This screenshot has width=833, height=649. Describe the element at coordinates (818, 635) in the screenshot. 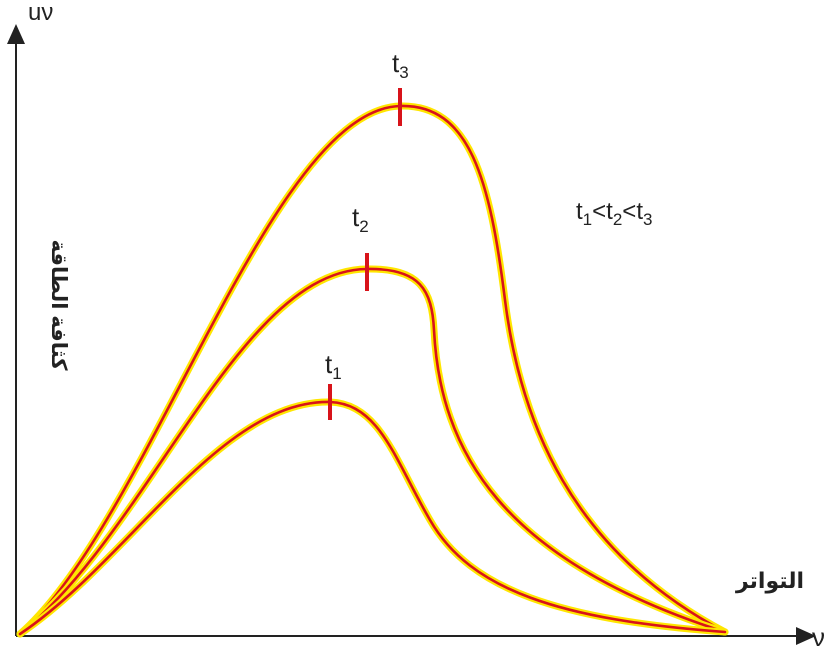

I see `x-axis-symbol: ν` at that location.